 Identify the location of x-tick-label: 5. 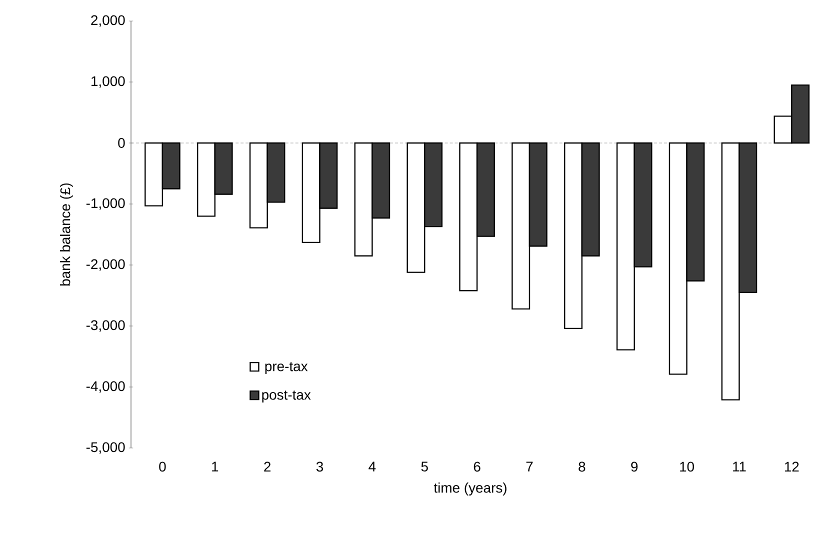
(424, 467).